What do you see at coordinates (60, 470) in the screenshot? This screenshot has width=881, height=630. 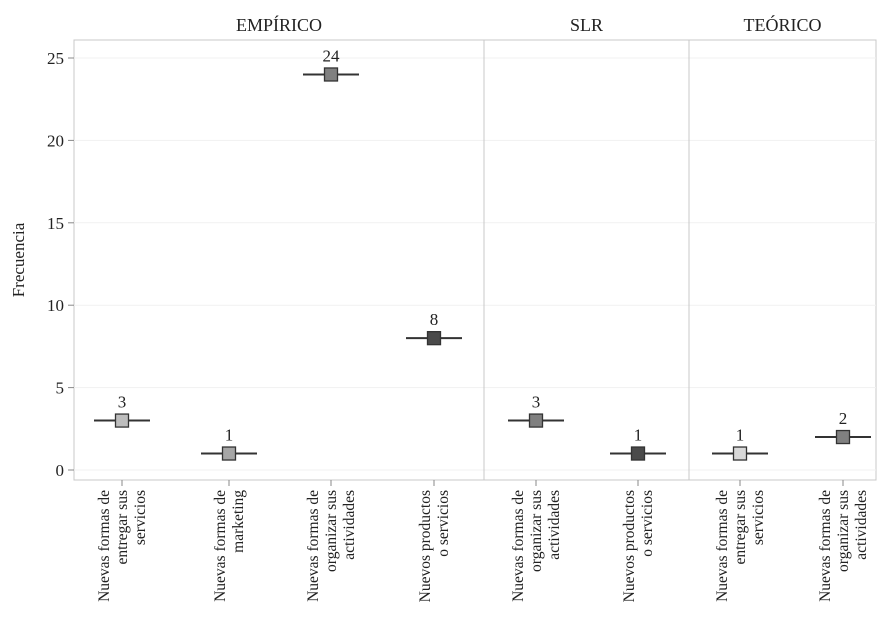 I see `y-tick-label: 0` at bounding box center [60, 470].